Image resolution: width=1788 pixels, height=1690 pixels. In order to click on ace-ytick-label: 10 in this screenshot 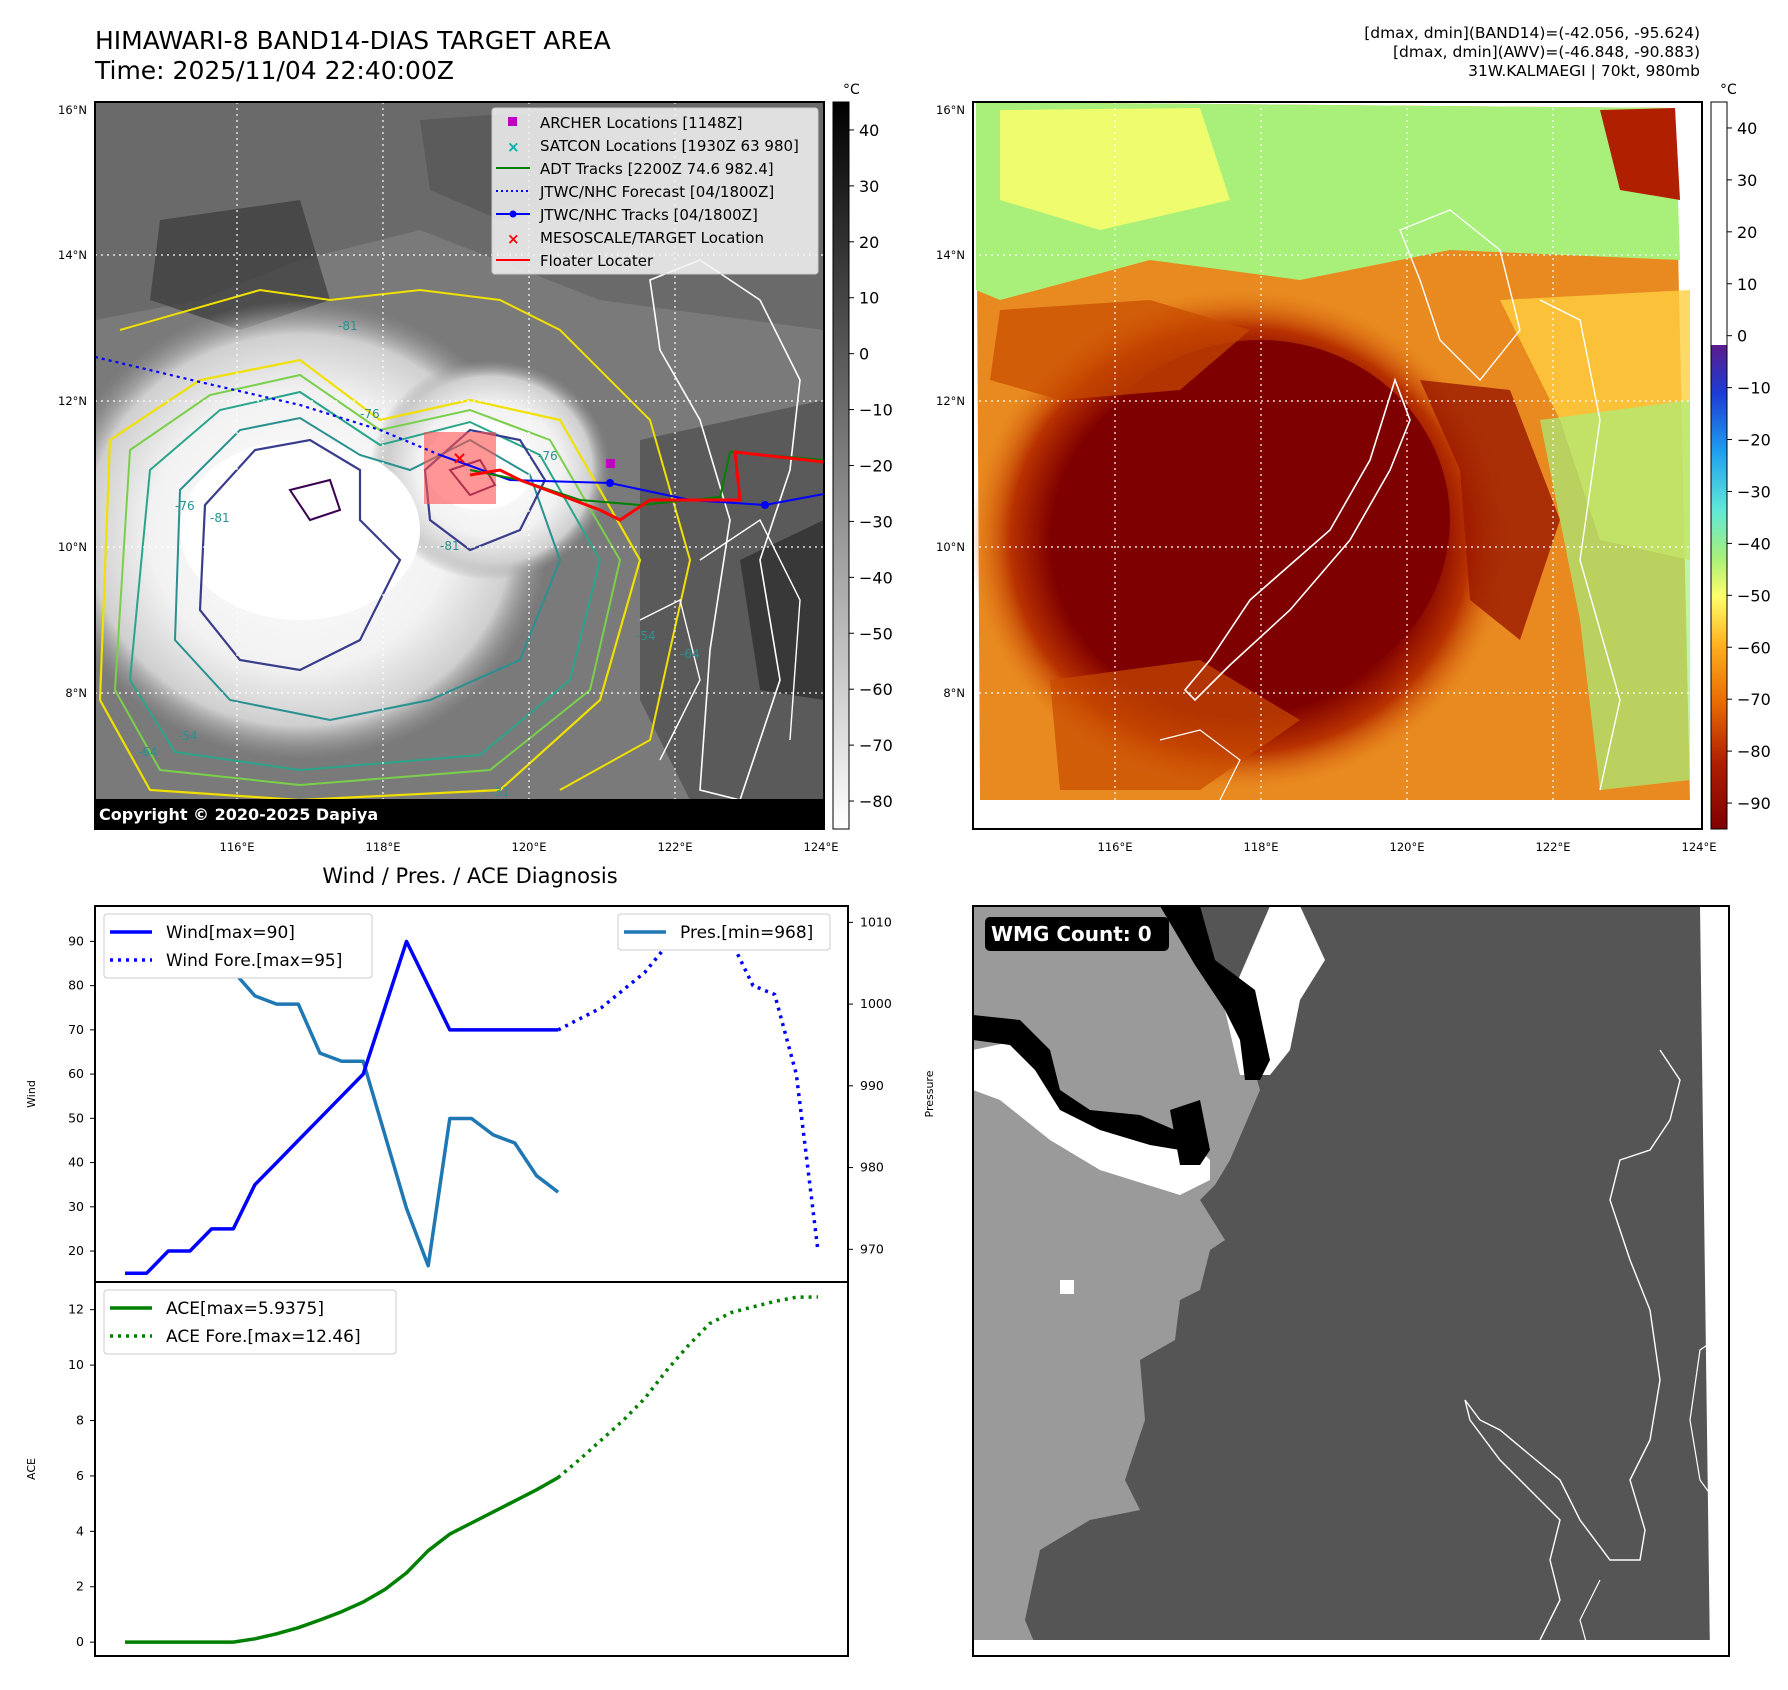, I will do `click(76, 1364)`.